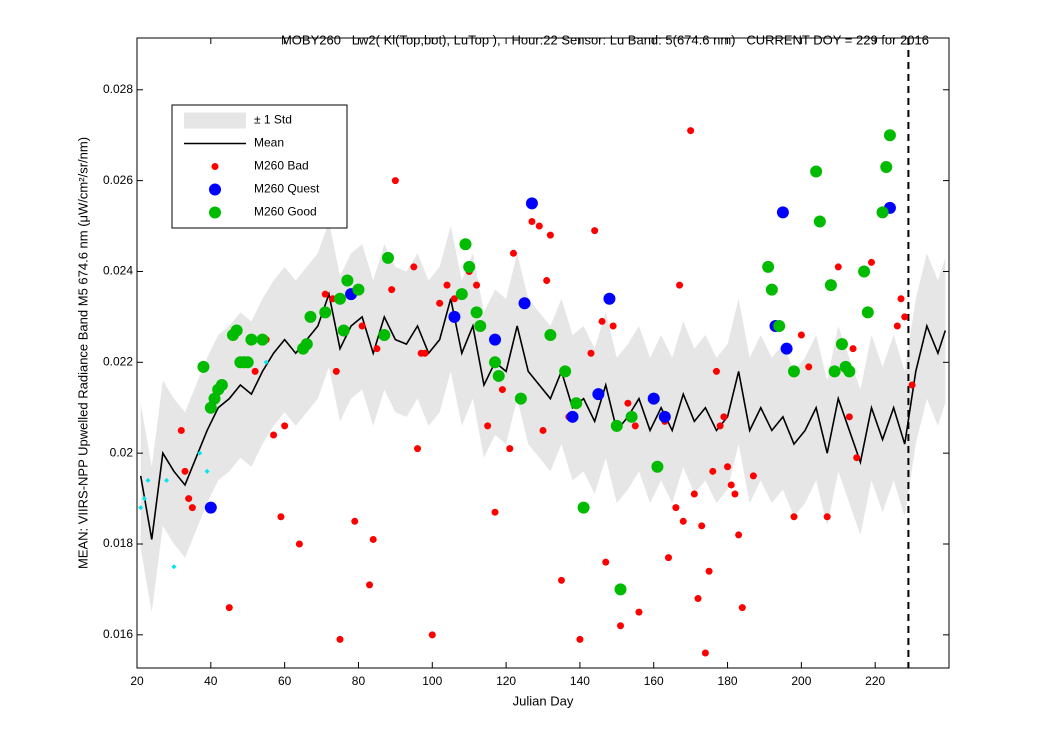  What do you see at coordinates (273, 120) in the screenshot?
I see `legend-label: ± 1 Std` at bounding box center [273, 120].